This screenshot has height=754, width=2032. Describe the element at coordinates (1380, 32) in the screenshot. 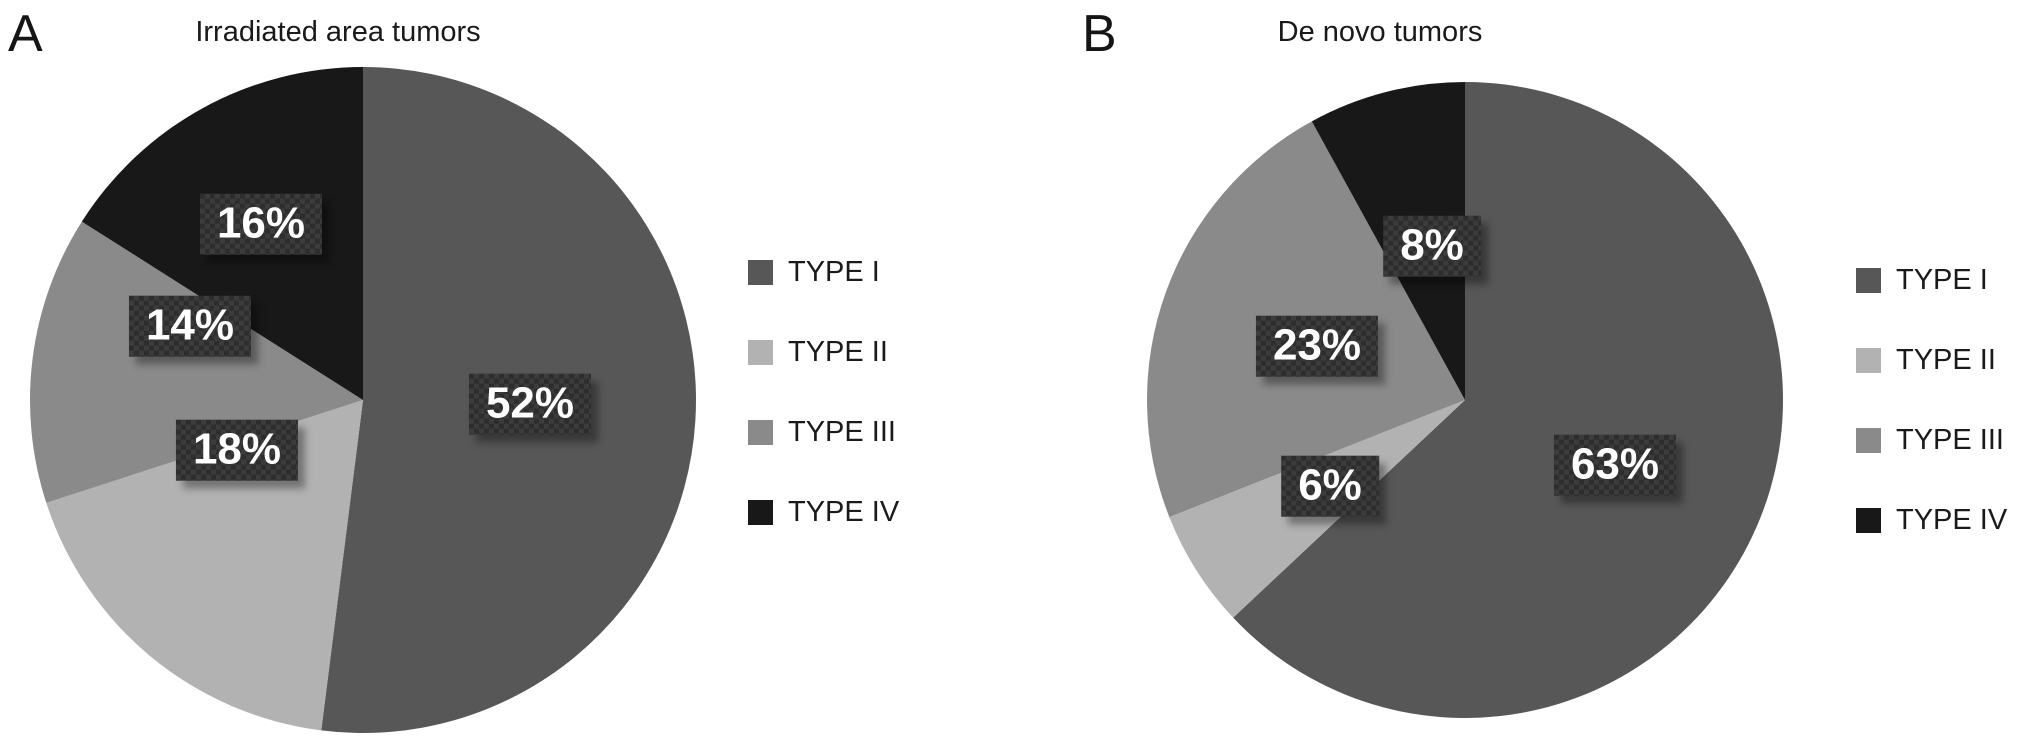

I see `chart-title-de-novo: De novo tumors` at that location.